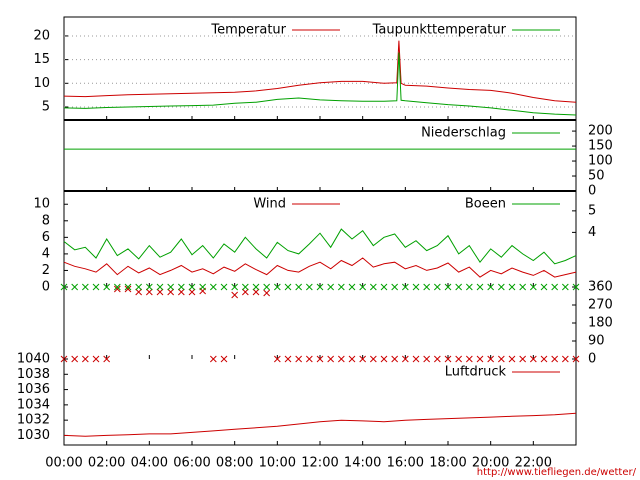  Describe the element at coordinates (149, 463) in the screenshot. I see `x-tick-label: 04:00` at that location.